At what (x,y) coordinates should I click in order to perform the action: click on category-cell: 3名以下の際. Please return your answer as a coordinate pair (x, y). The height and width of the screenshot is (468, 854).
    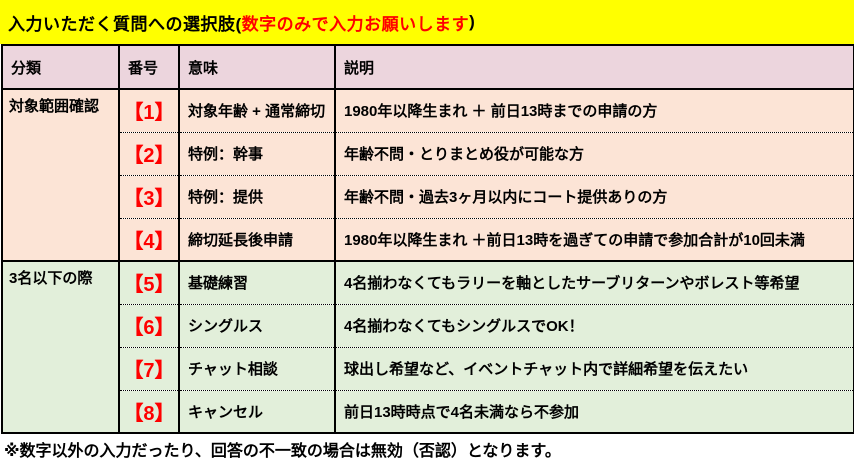
    Looking at the image, I should click on (60, 346).